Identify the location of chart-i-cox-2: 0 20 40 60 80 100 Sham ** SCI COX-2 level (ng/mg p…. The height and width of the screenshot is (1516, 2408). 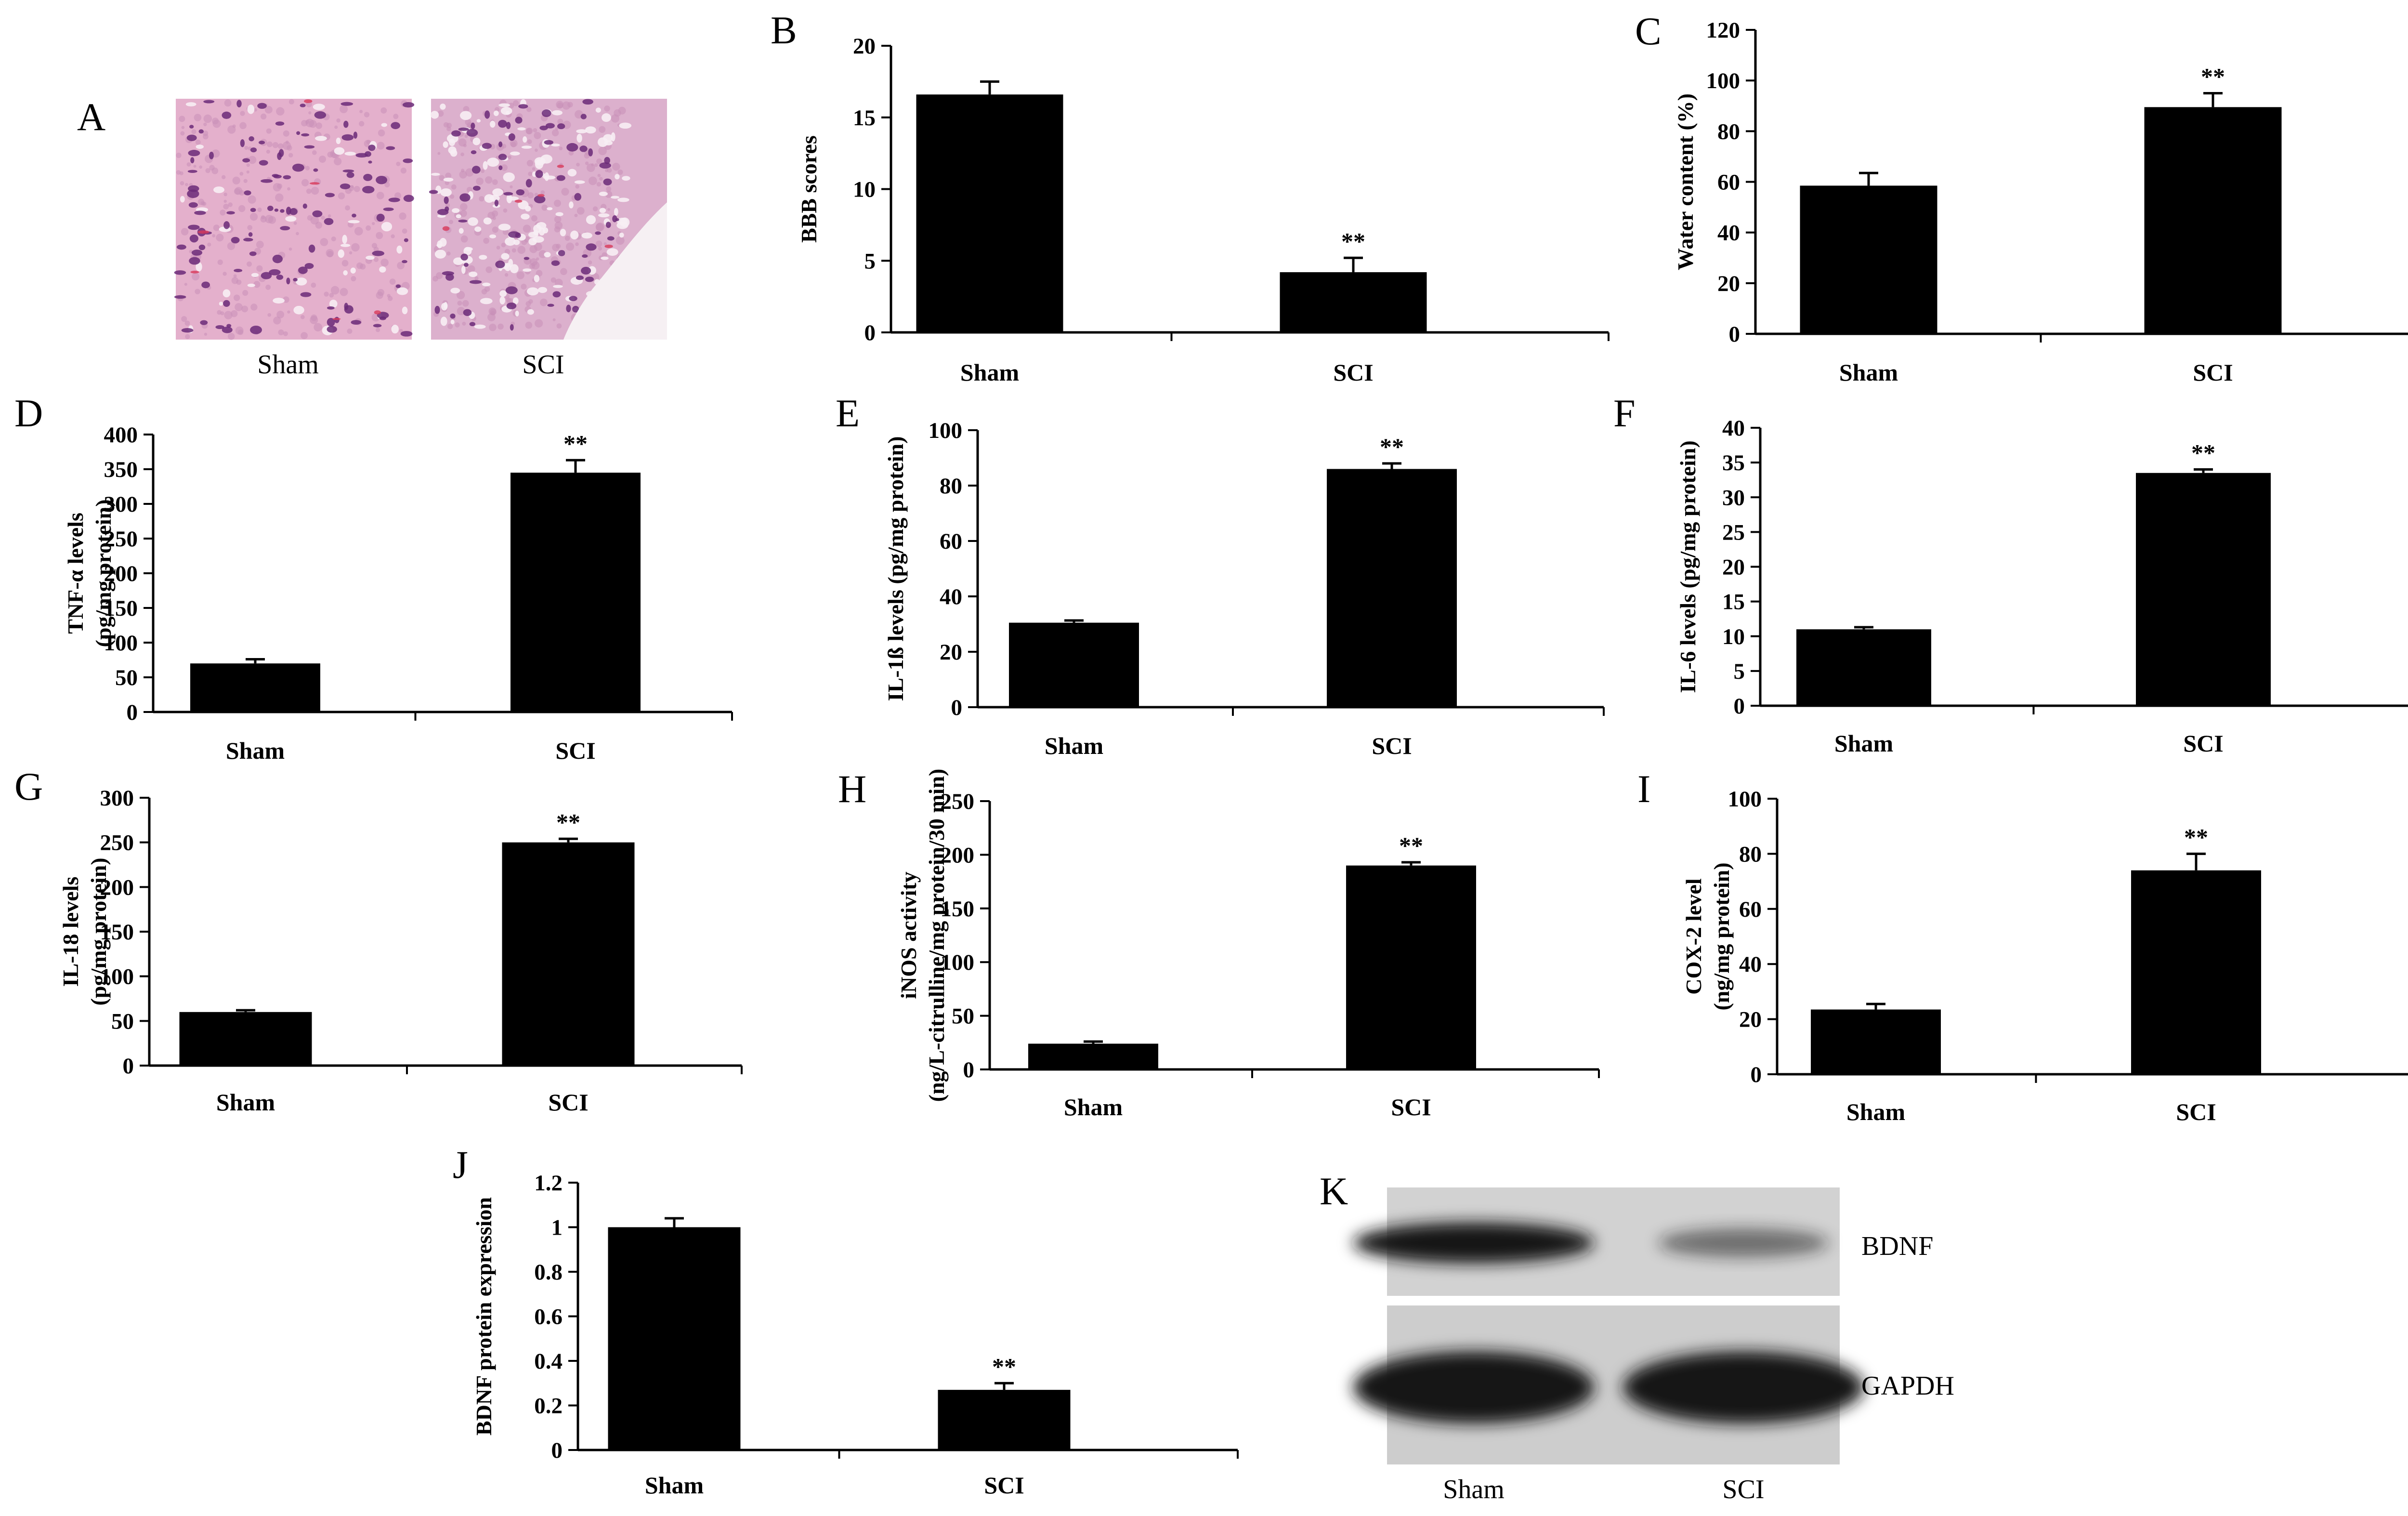
(2044, 956).